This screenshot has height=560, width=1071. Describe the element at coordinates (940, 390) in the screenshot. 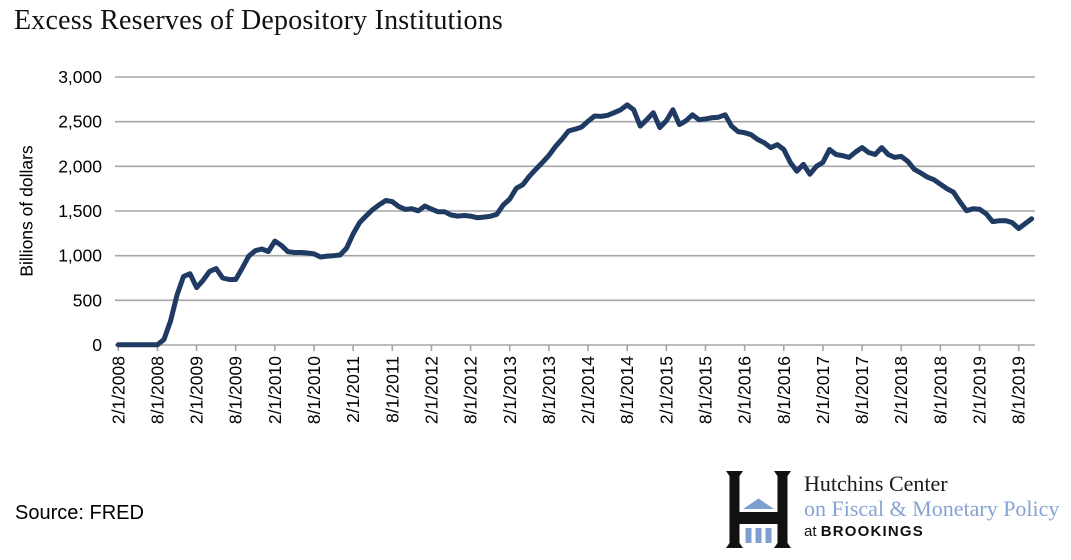

I see `x-tick-label: 8/1/2018` at that location.